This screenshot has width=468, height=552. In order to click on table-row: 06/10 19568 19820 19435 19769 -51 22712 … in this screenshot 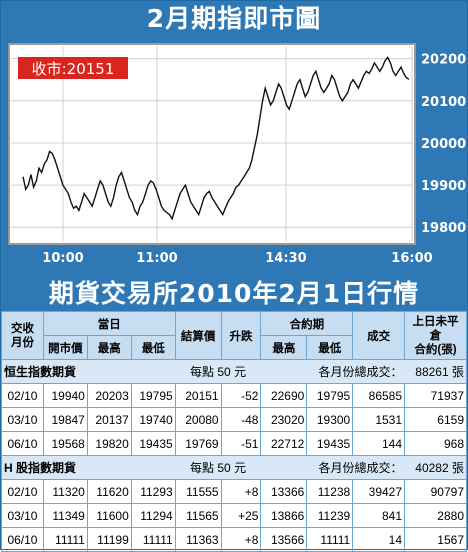, I will do `click(234, 443)`.